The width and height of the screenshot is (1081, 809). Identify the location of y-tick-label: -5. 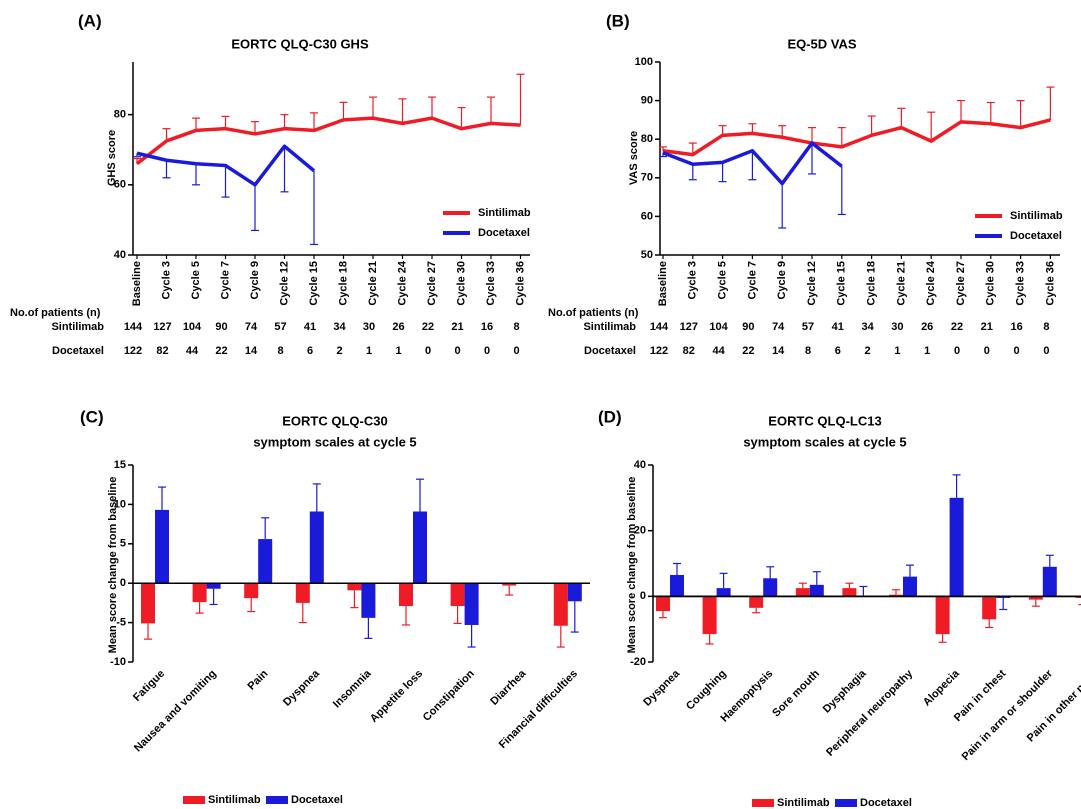
(121, 623).